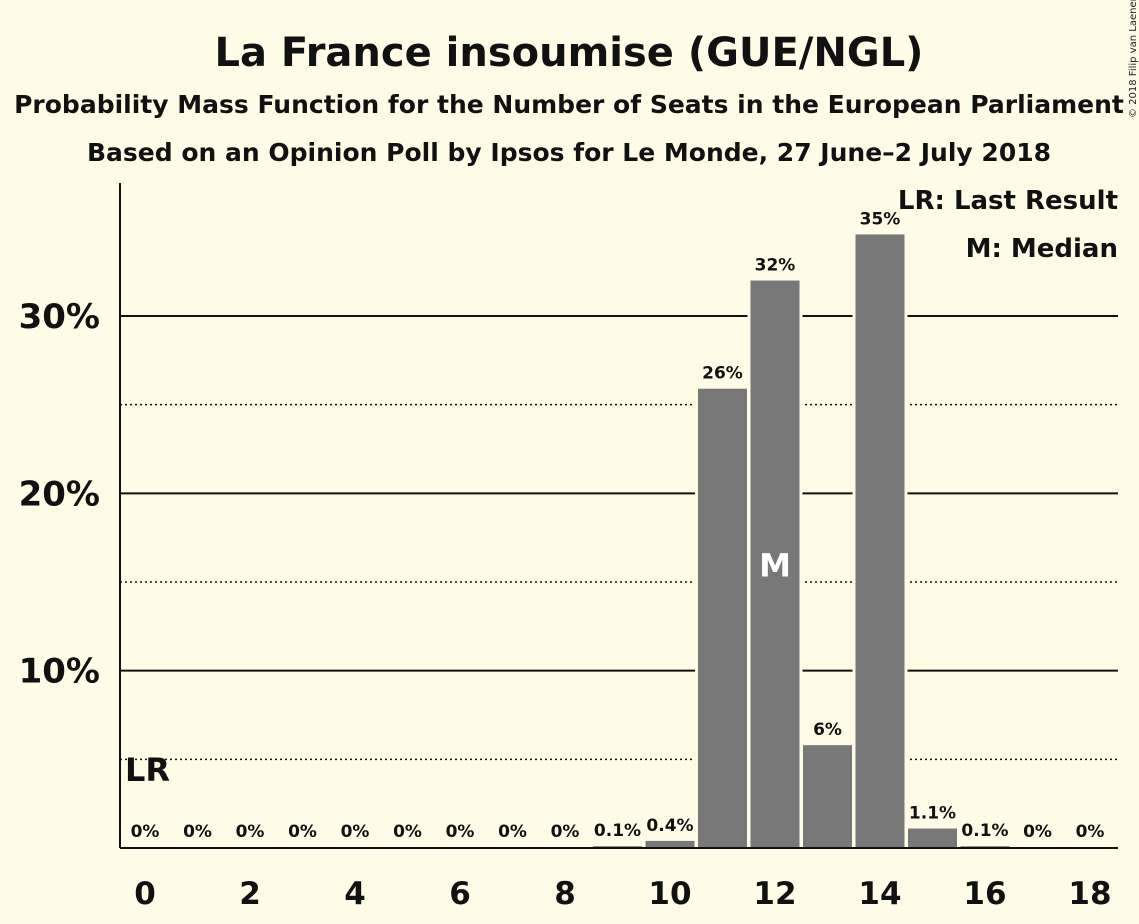 This screenshot has width=1139, height=924. I want to click on y-tick-labels: 10% 20% 30%, so click(59, 494).